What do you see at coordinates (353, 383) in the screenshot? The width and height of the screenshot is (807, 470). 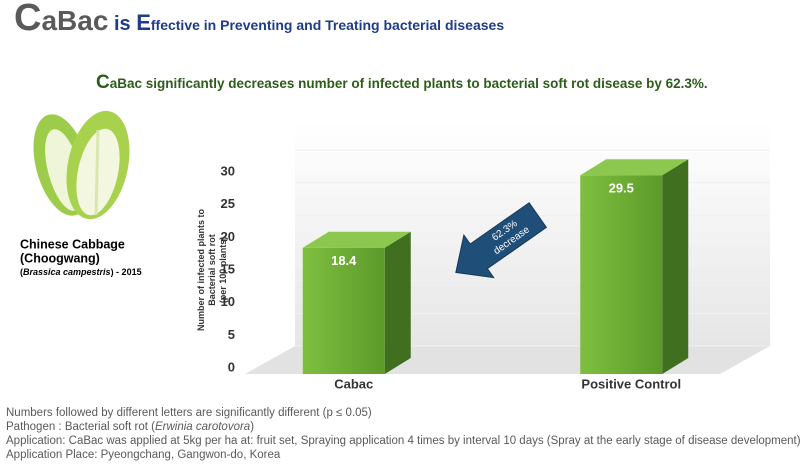 I see `x-tick-label: Cabac` at bounding box center [353, 383].